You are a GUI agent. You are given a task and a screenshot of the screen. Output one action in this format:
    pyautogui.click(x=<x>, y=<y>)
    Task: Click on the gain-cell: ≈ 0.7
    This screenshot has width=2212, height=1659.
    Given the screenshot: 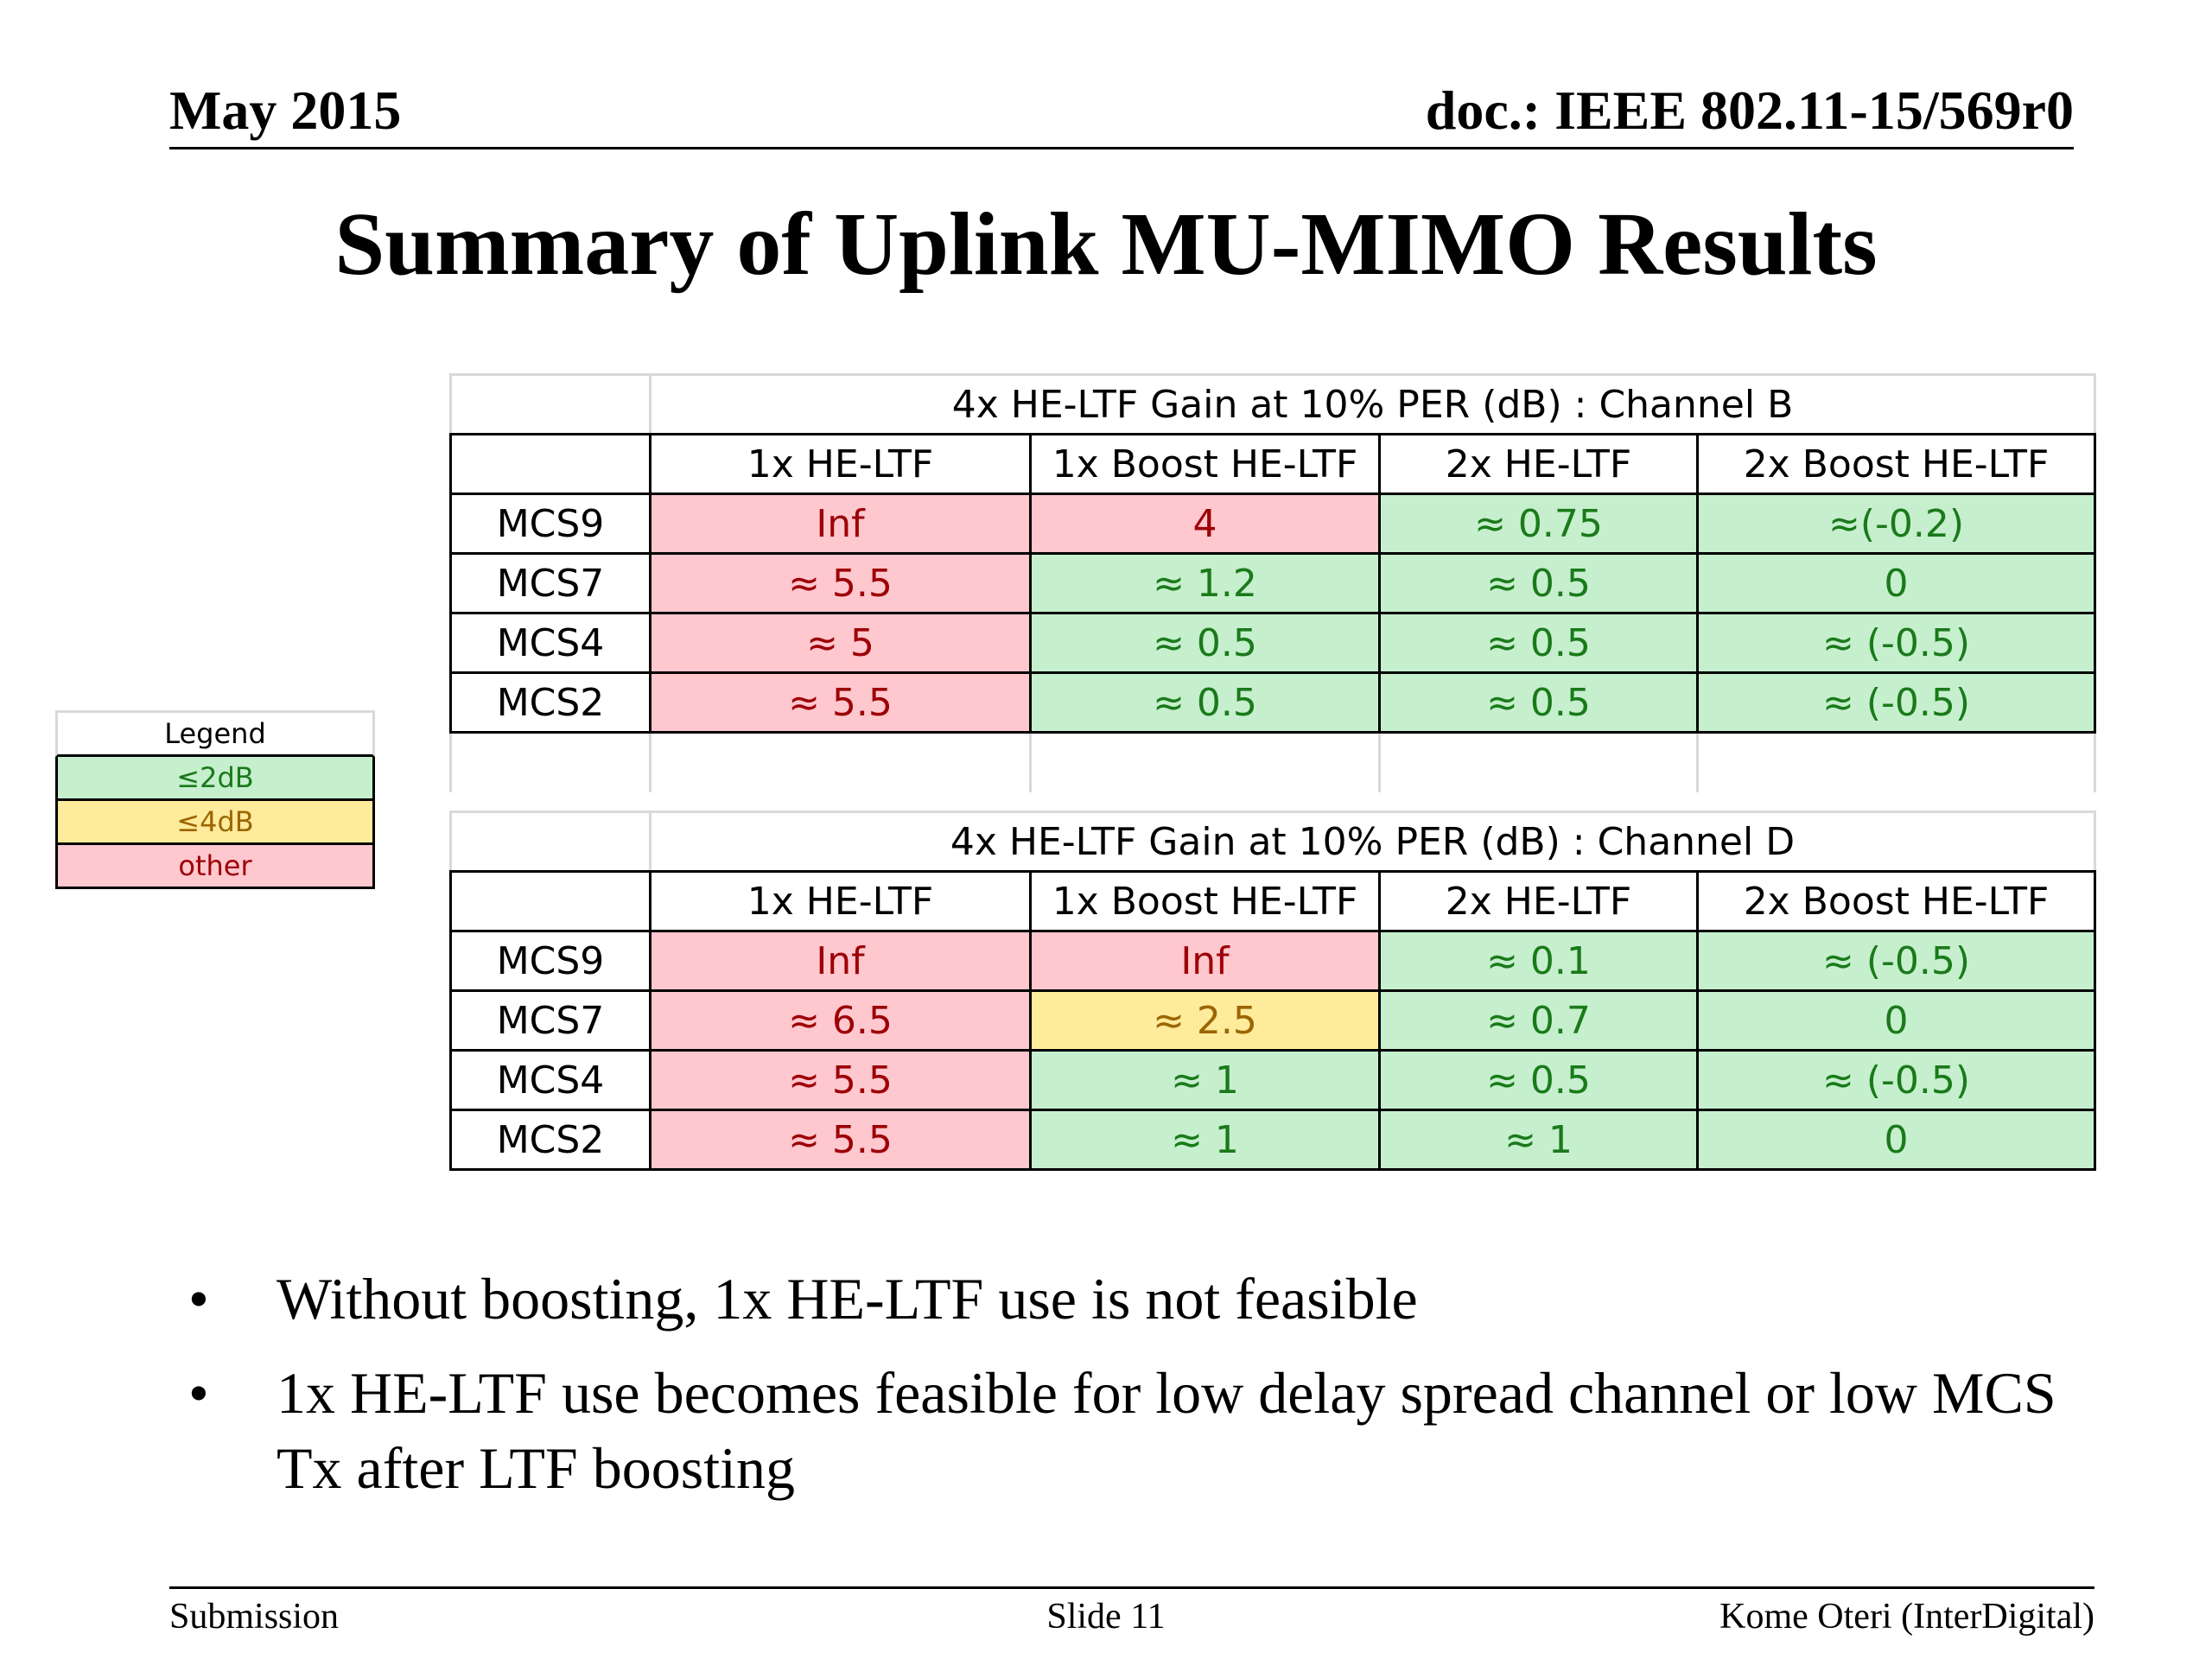 What is the action you would take?
    pyautogui.click(x=1538, y=1021)
    